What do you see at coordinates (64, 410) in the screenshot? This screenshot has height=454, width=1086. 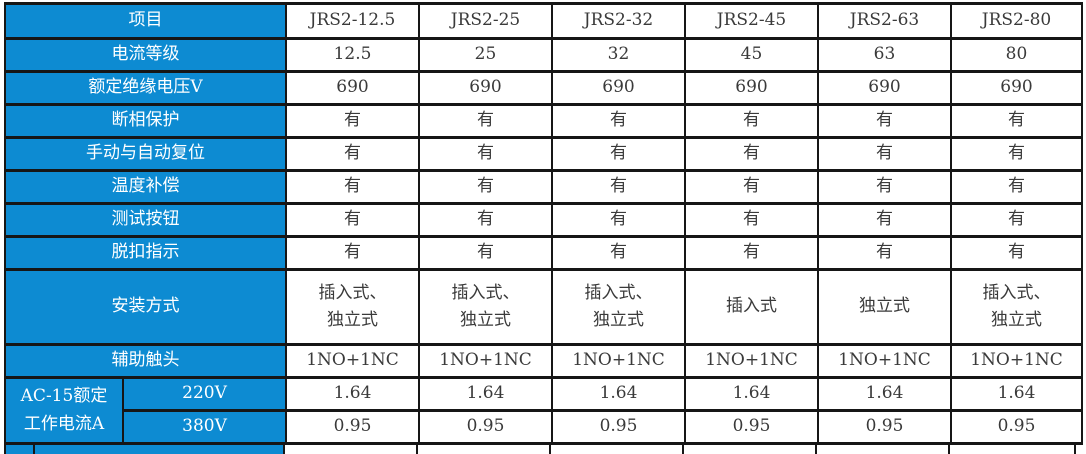 I see `group-label-ac15: AC-15额定 工作电流A` at bounding box center [64, 410].